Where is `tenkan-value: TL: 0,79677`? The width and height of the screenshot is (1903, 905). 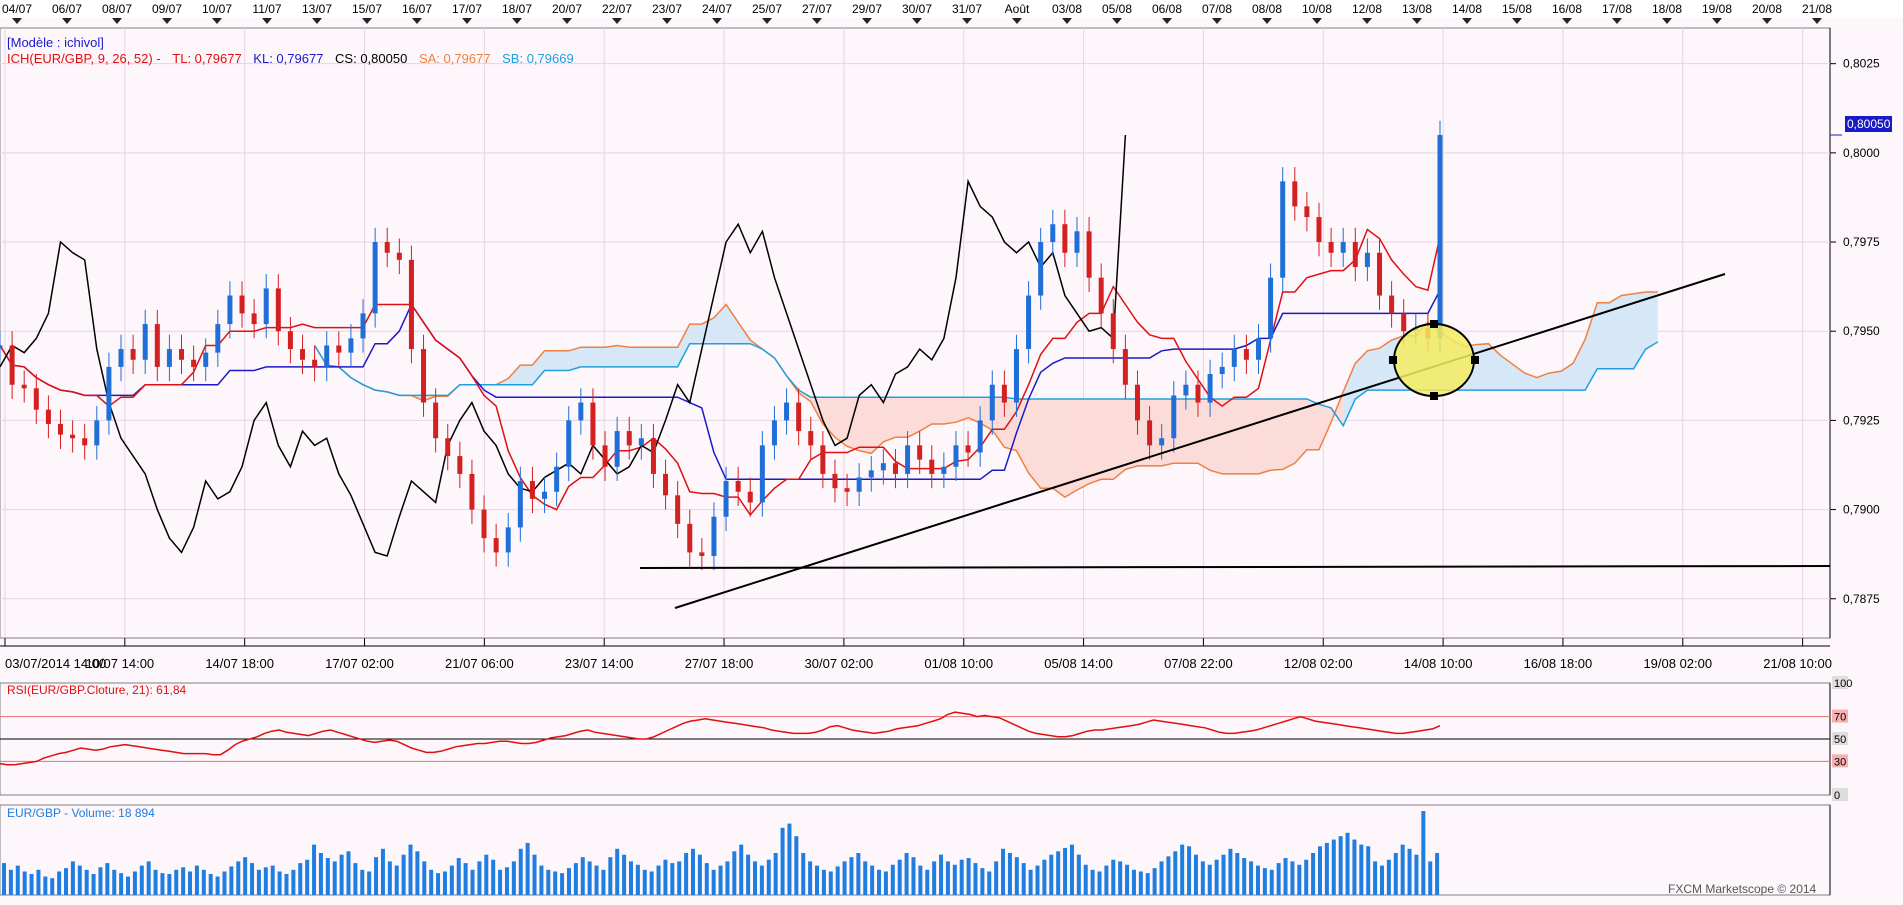
tenkan-value: TL: 0,79677 is located at coordinates (207, 58).